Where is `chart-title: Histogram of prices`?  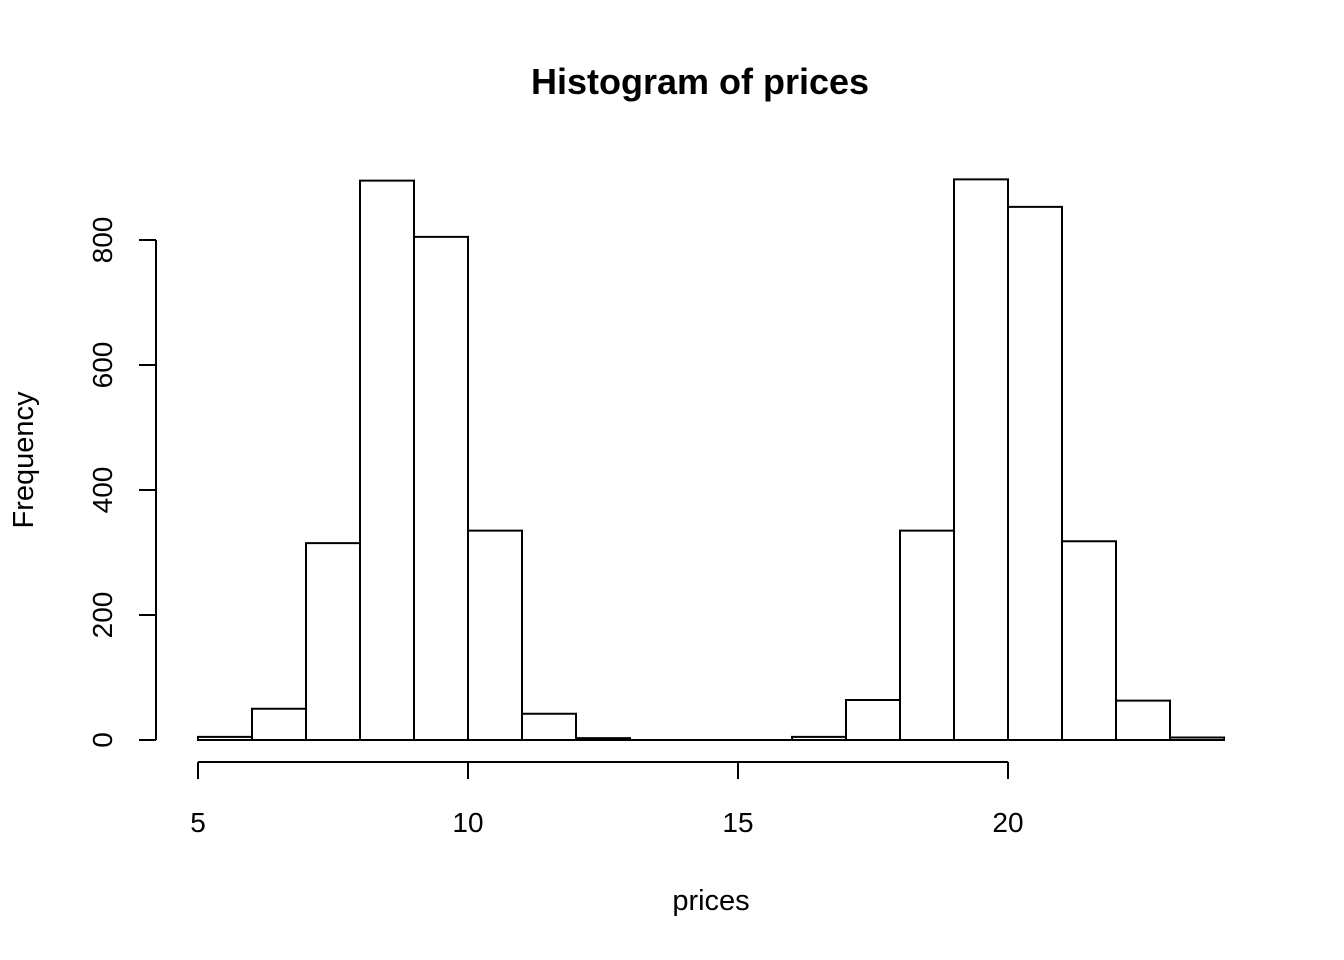
chart-title: Histogram of prices is located at coordinates (700, 81).